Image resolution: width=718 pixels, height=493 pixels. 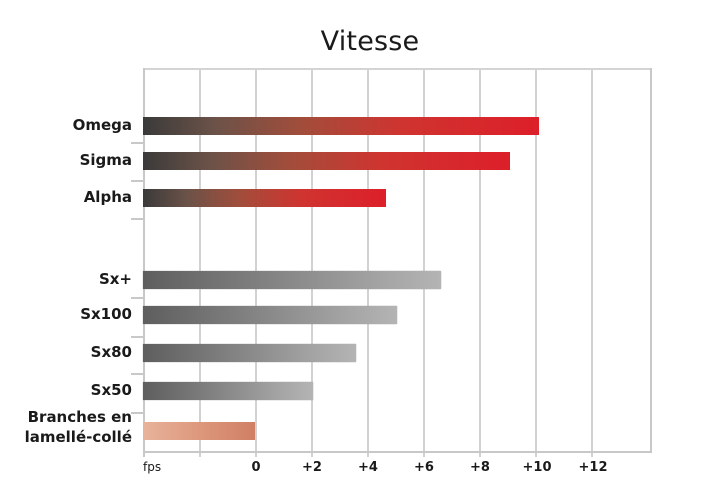 I want to click on bar-branches-lamelle-colle, so click(x=199, y=431).